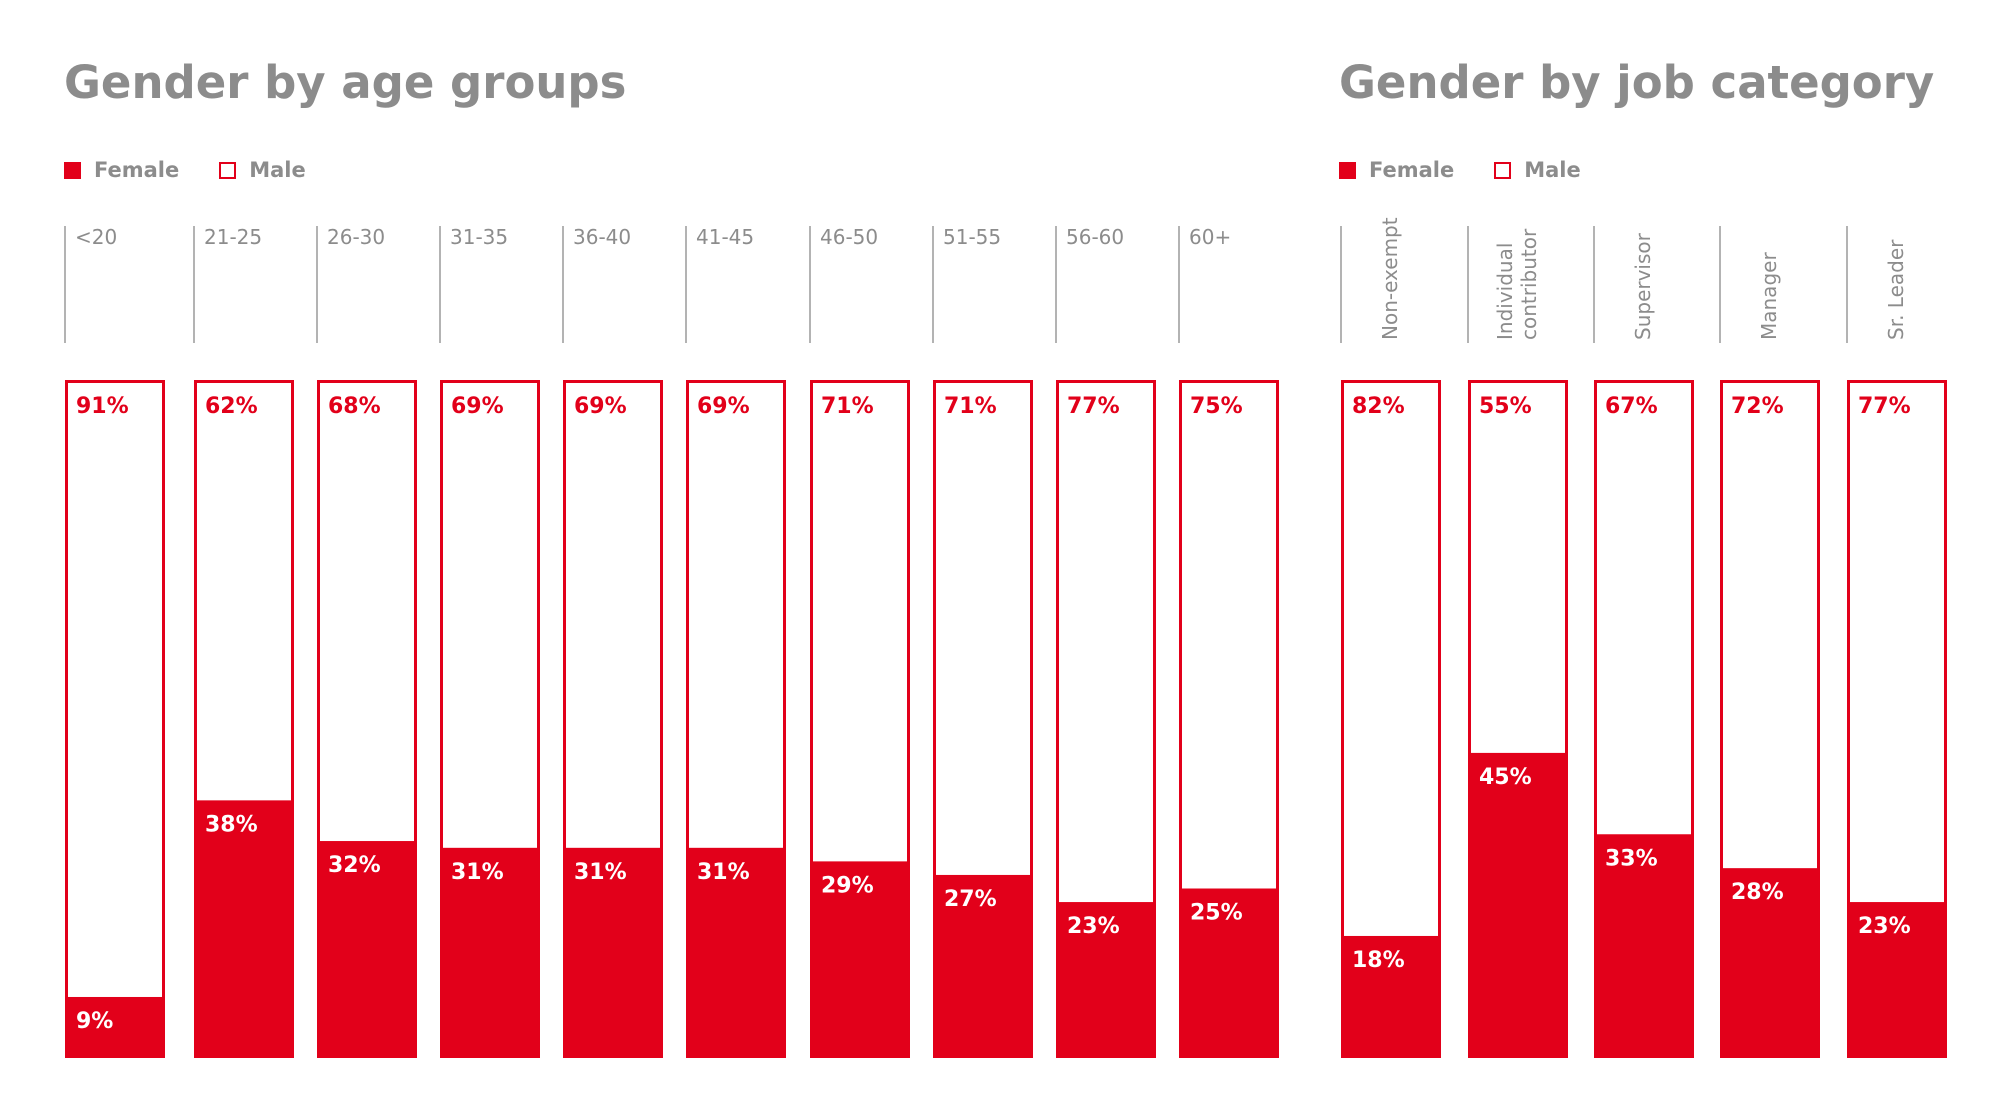 The width and height of the screenshot is (2000, 1120). What do you see at coordinates (345, 82) in the screenshot?
I see `age-chart-title: Gender by age groups` at bounding box center [345, 82].